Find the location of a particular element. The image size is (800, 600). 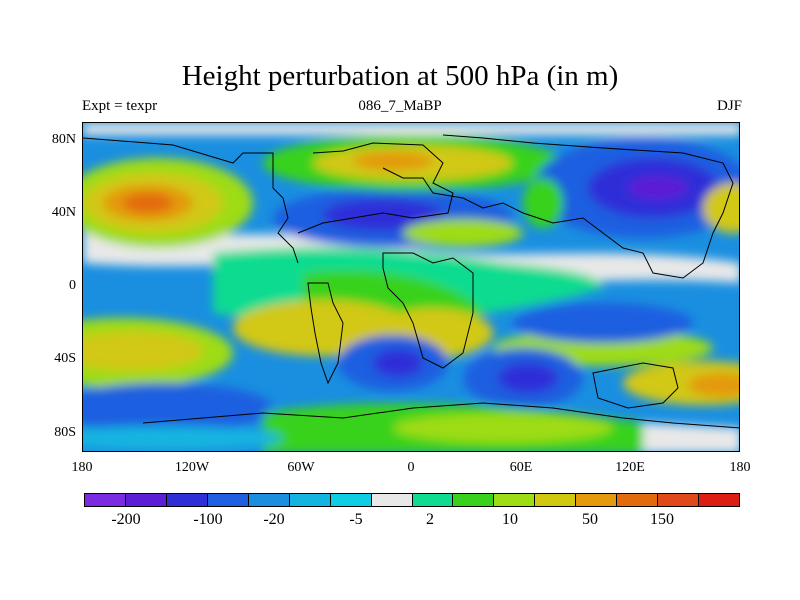

lon-tick-60w: 60W is located at coordinates (301, 467).